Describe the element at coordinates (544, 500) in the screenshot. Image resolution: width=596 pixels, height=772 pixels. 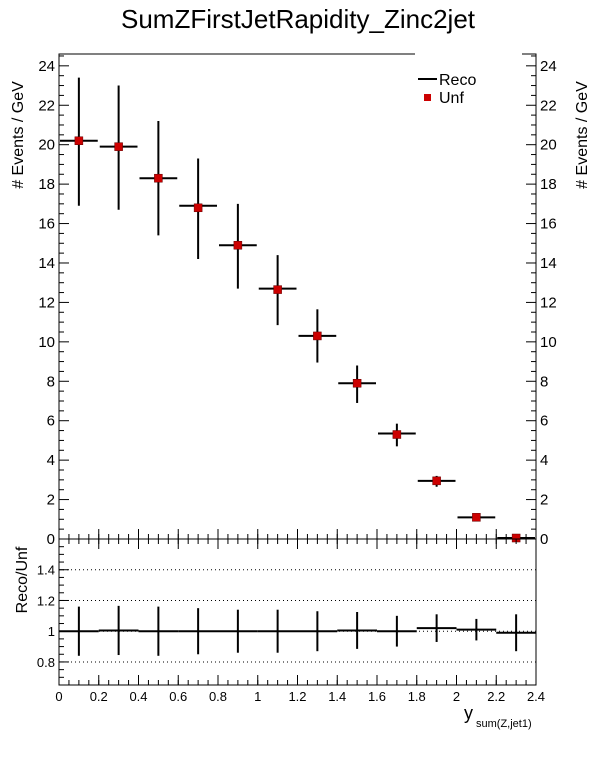
I see `main-ytick-label-right: 2` at that location.